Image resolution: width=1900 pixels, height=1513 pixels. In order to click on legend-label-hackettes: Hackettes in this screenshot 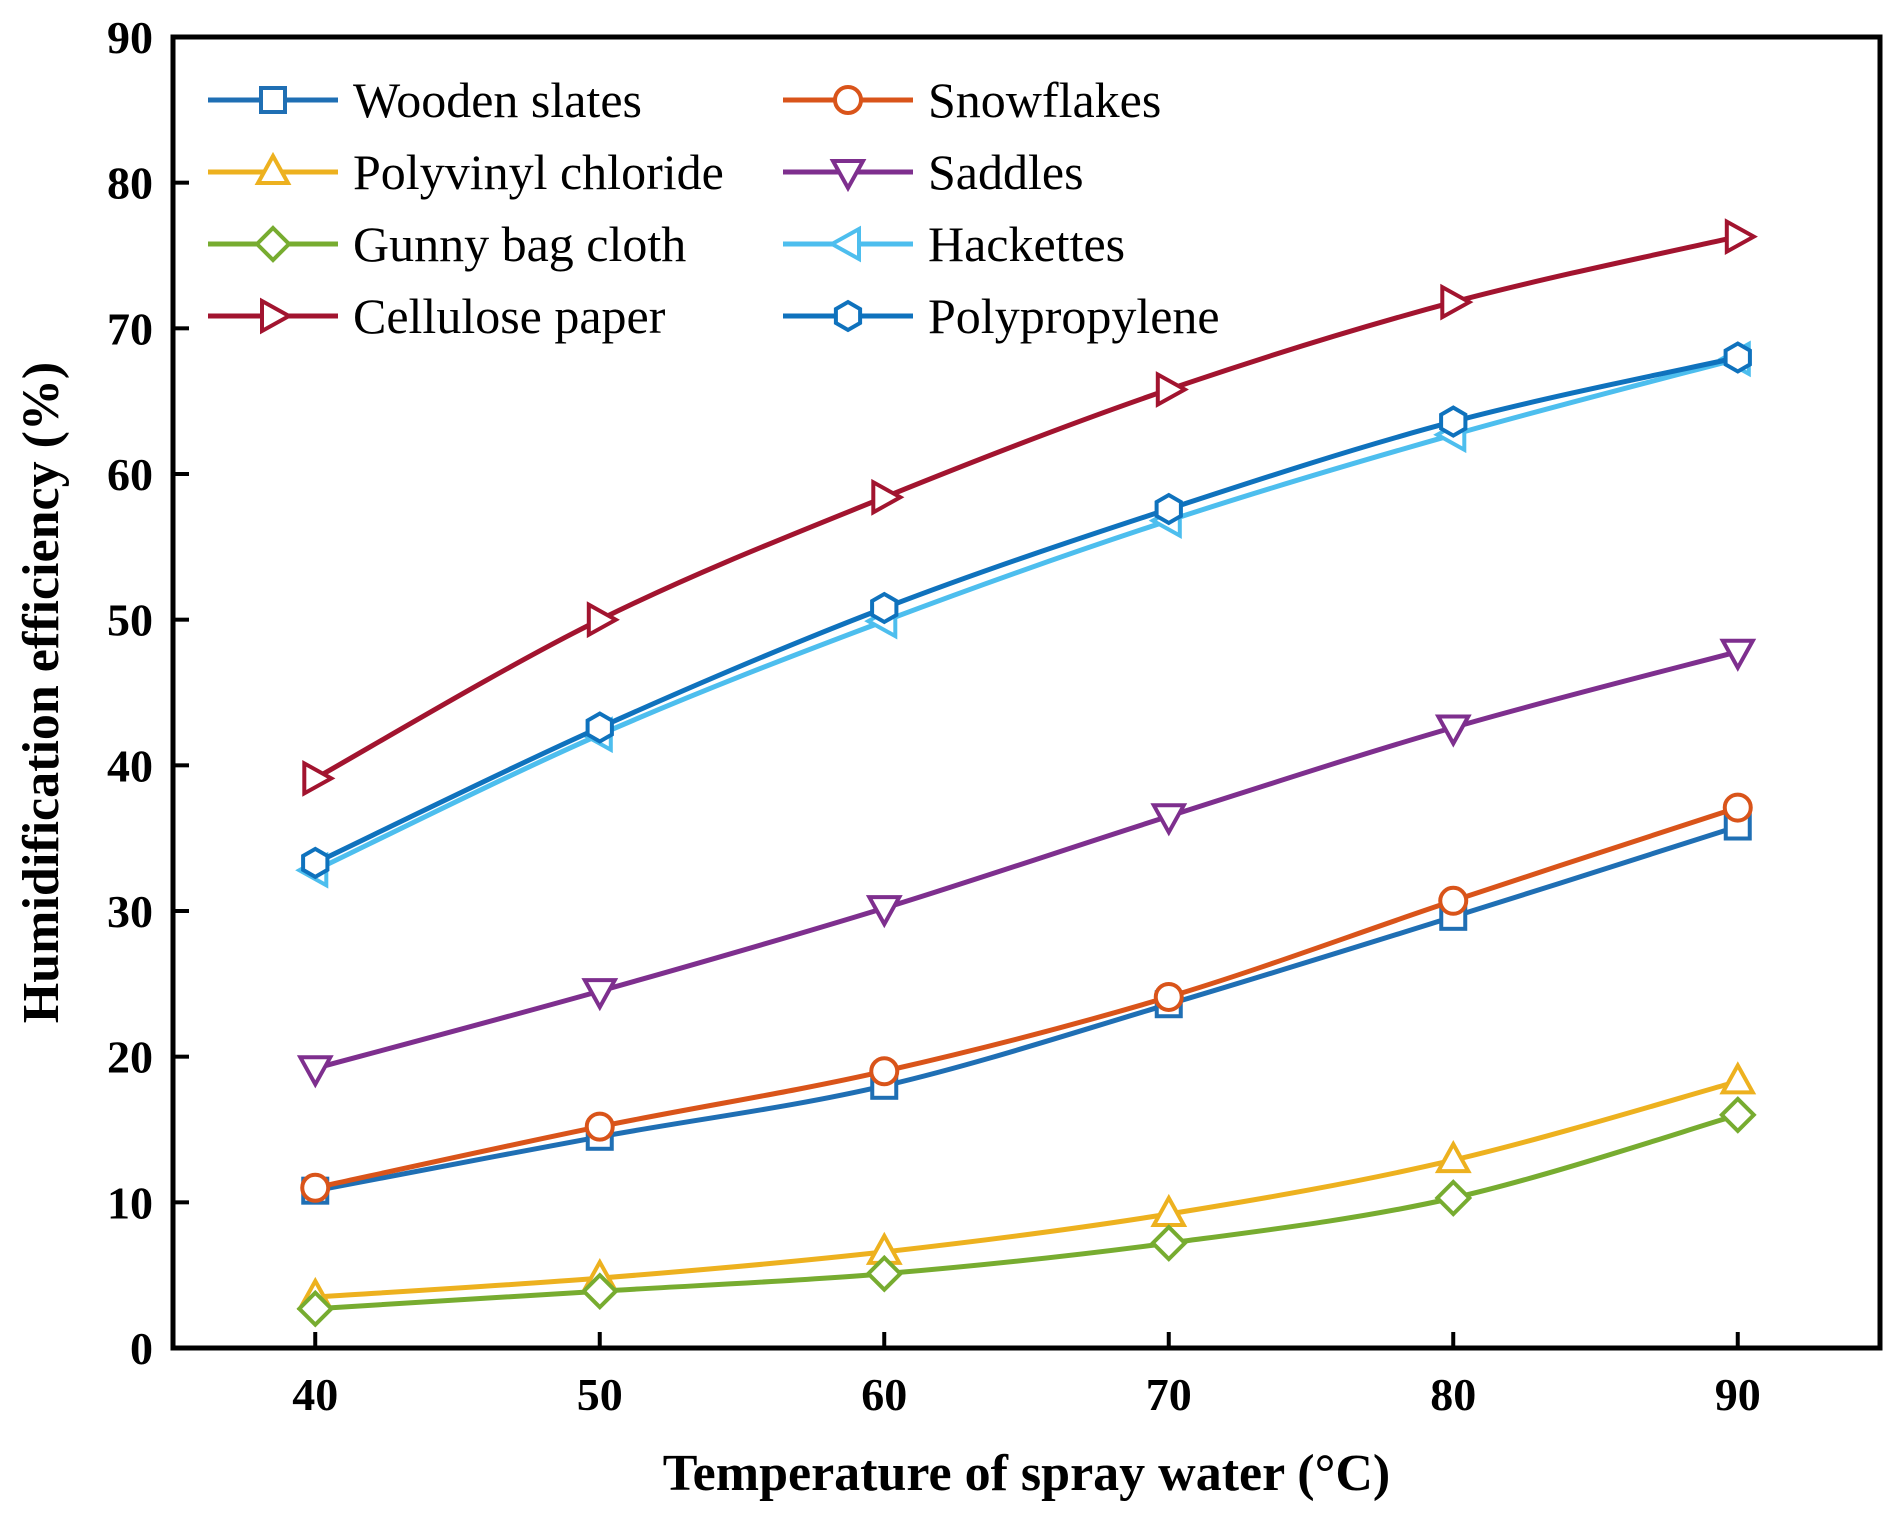, I will do `click(1026, 244)`.